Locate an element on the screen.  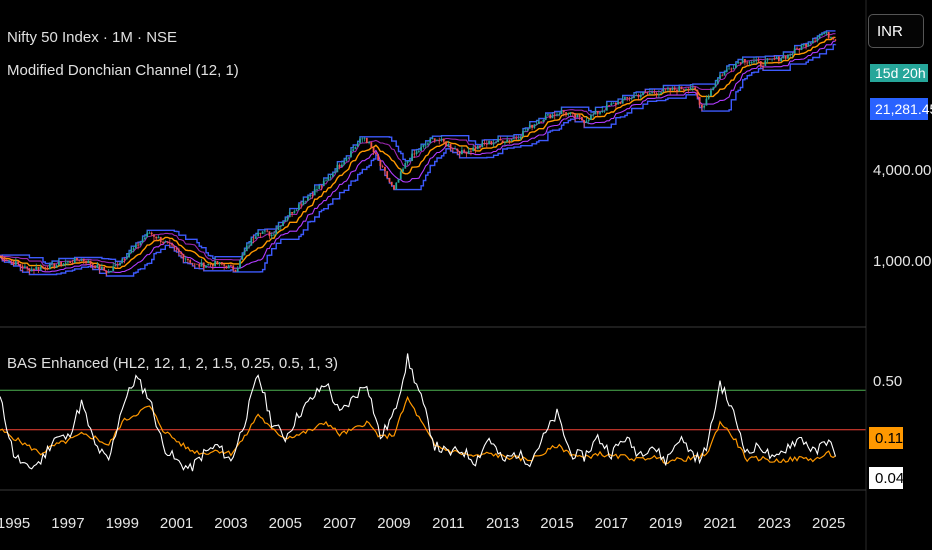
indicator-legend: Modified Donchian Channel (12, 1) is located at coordinates (123, 70).